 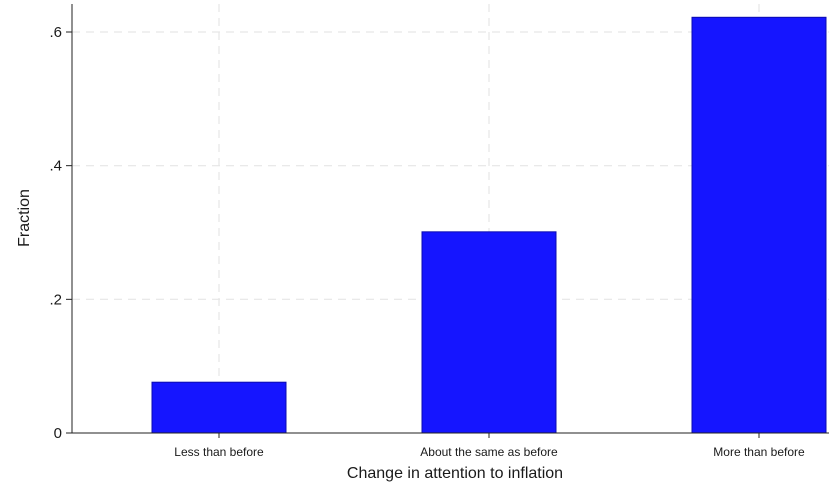 I want to click on y-tick-label: .6, so click(x=55, y=32).